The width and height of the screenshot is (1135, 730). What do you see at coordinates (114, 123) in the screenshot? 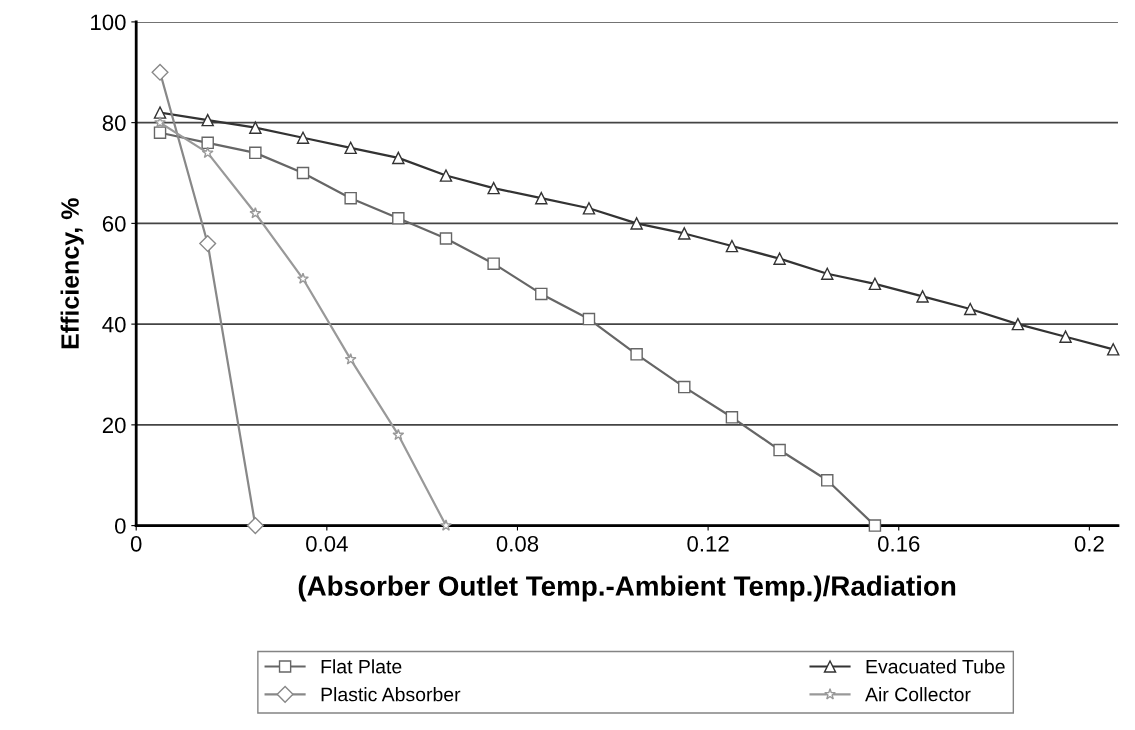
I see `y-tick-label: 80` at bounding box center [114, 123].